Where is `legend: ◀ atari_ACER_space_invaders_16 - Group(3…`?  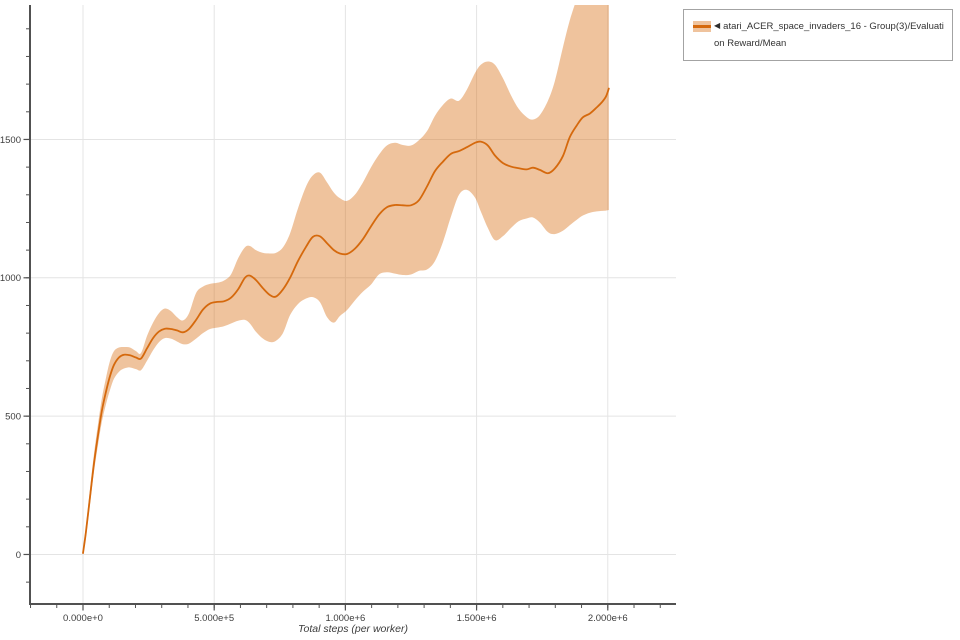 legend: ◀ atari_ACER_space_invaders_16 - Group(3… is located at coordinates (818, 35).